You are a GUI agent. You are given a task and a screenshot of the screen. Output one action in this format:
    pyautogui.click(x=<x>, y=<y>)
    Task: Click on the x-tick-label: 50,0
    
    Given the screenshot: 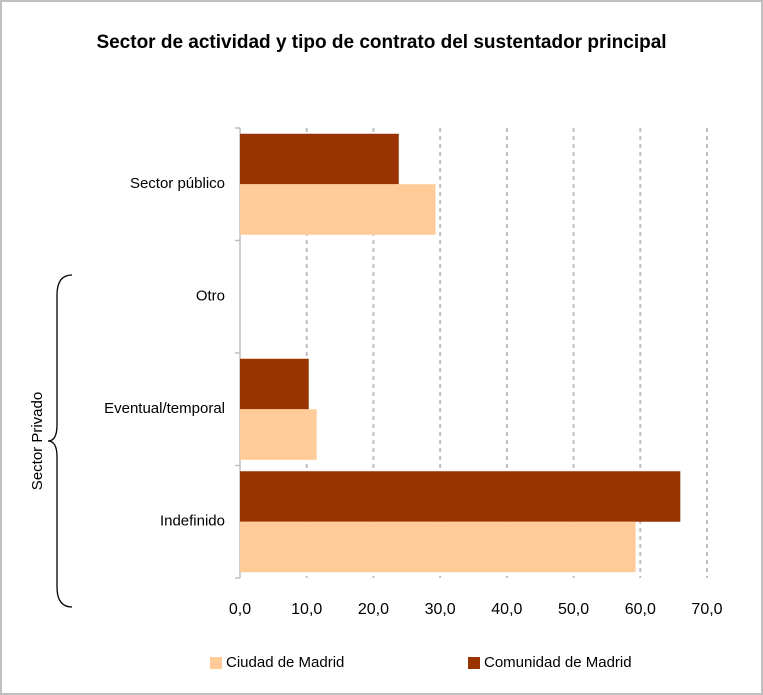 What is the action you would take?
    pyautogui.click(x=573, y=609)
    